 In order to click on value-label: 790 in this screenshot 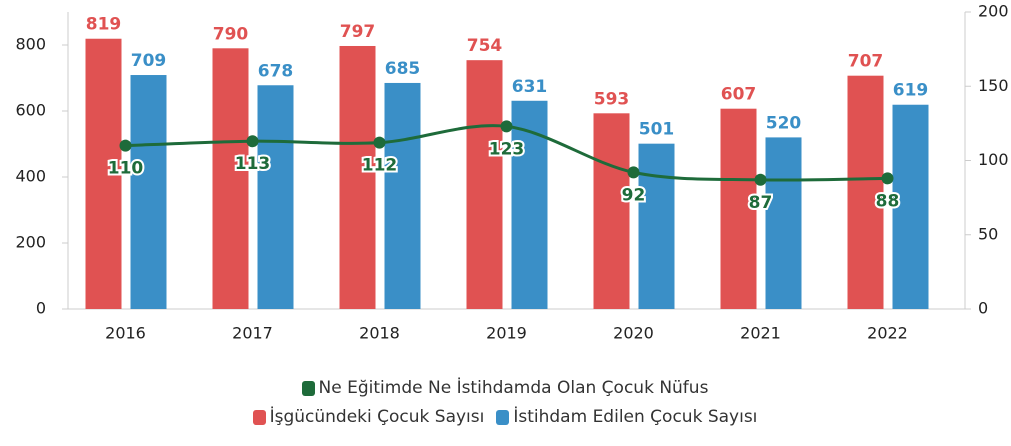, I will do `click(231, 34)`.